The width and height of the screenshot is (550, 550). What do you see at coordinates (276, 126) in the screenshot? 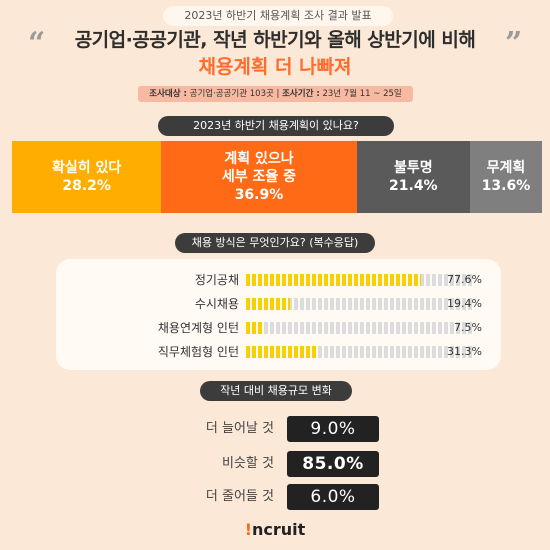
I see `question-hiring-plan: 2023년 하반기 채용계획이 있나요?` at bounding box center [276, 126].